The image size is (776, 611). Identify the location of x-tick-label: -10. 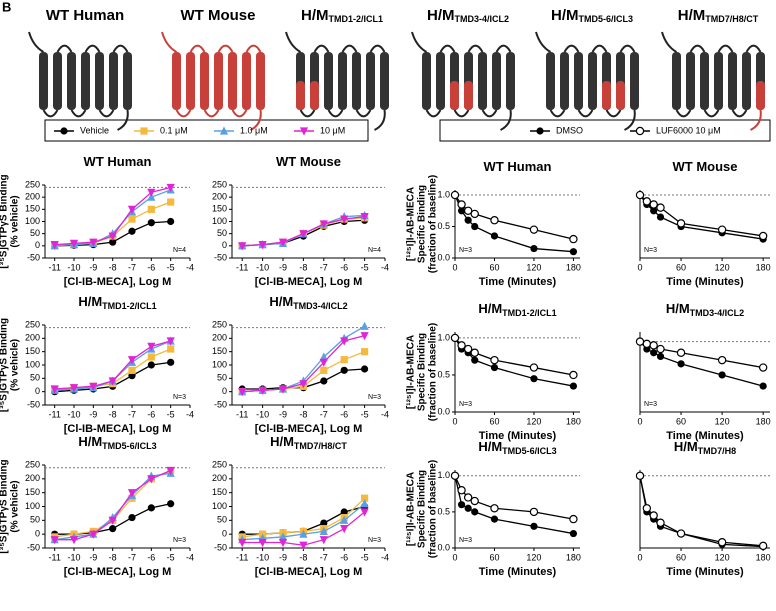
(262, 557).